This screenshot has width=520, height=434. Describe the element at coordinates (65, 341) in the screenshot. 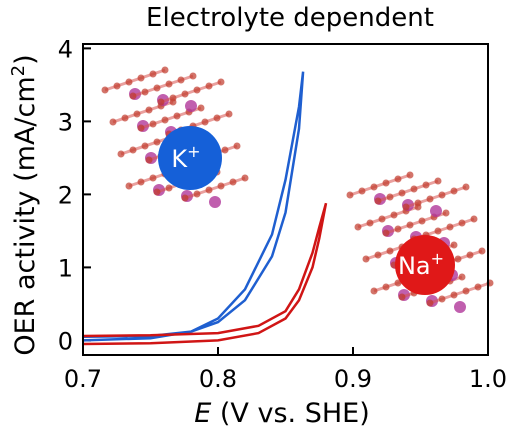

I see `y-tick-label: 0` at that location.